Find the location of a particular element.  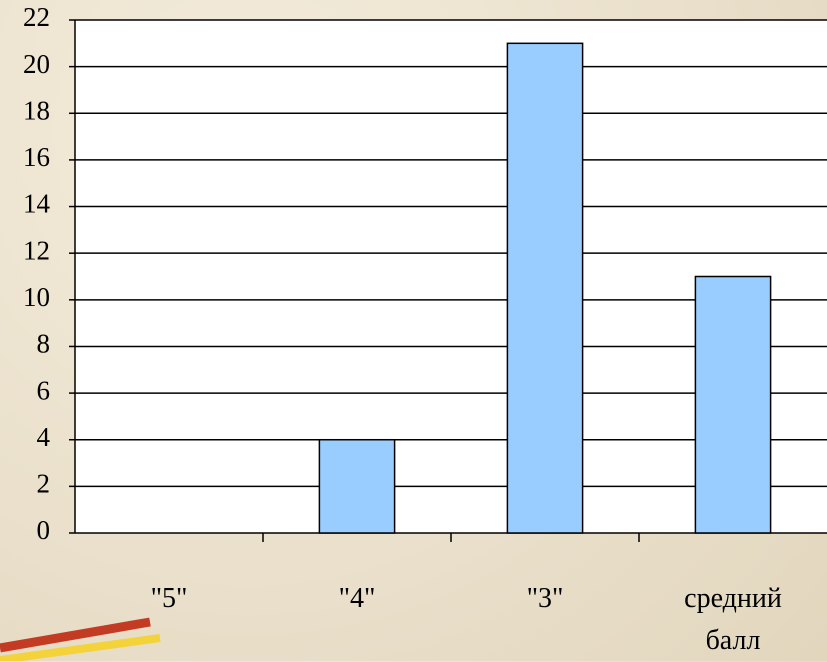

y-tick-label: 8 is located at coordinates (44, 344).